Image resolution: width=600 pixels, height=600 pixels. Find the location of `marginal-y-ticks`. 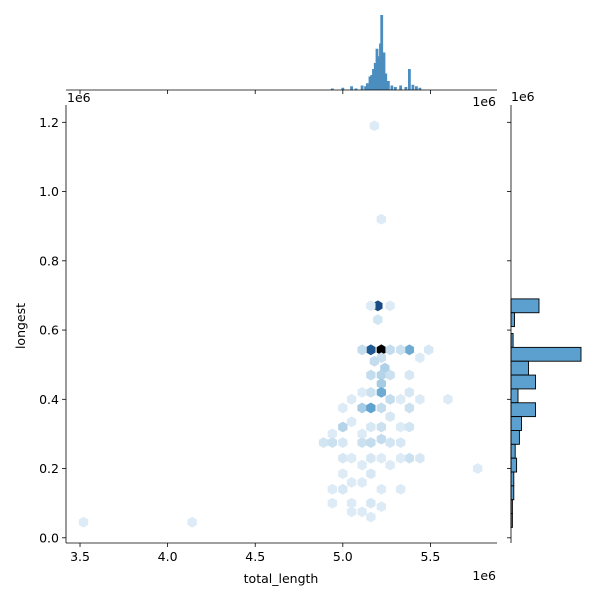

marginal-y-ticks is located at coordinates (509, 330).